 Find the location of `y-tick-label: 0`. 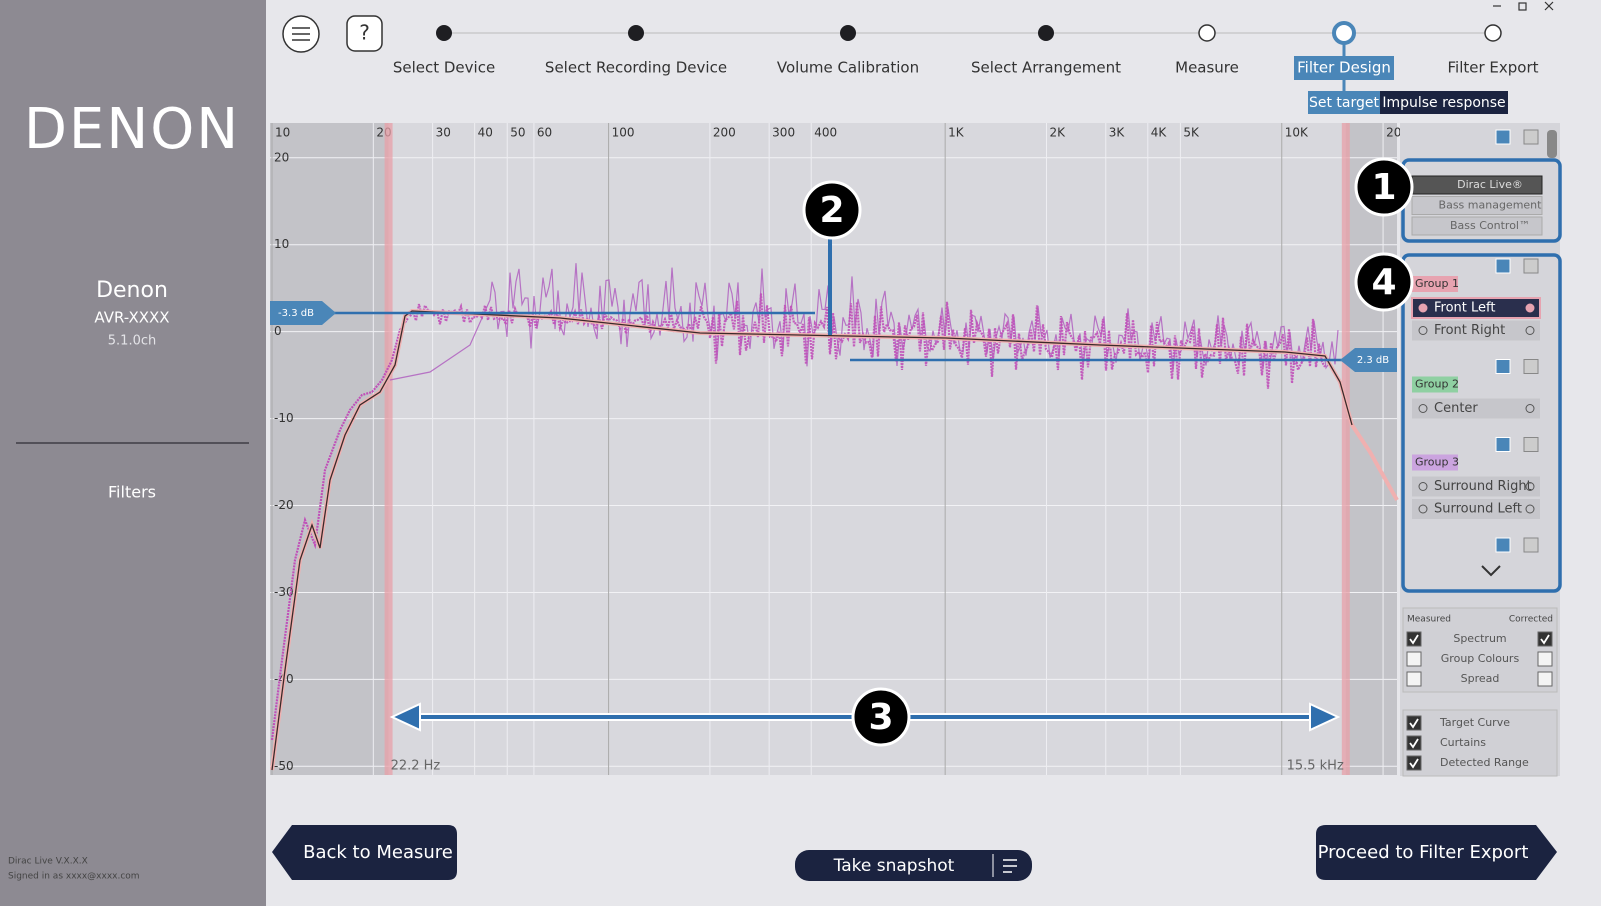

y-tick-label: 0 is located at coordinates (278, 331).